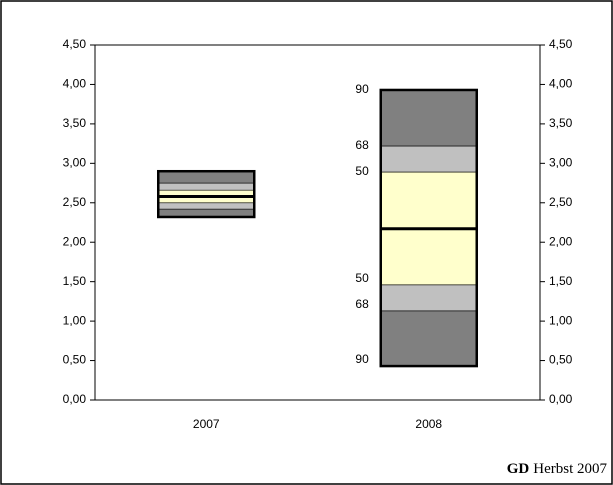  I want to click on y-tick-label: 3,50, so click(75, 123).